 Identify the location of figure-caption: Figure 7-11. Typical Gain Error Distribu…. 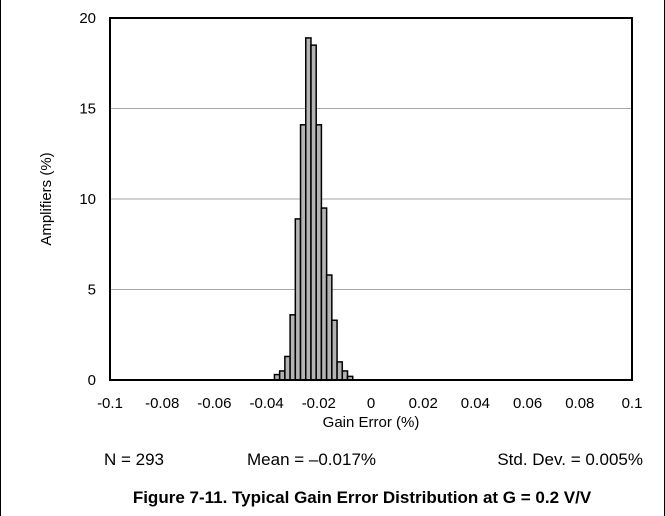
(362, 497).